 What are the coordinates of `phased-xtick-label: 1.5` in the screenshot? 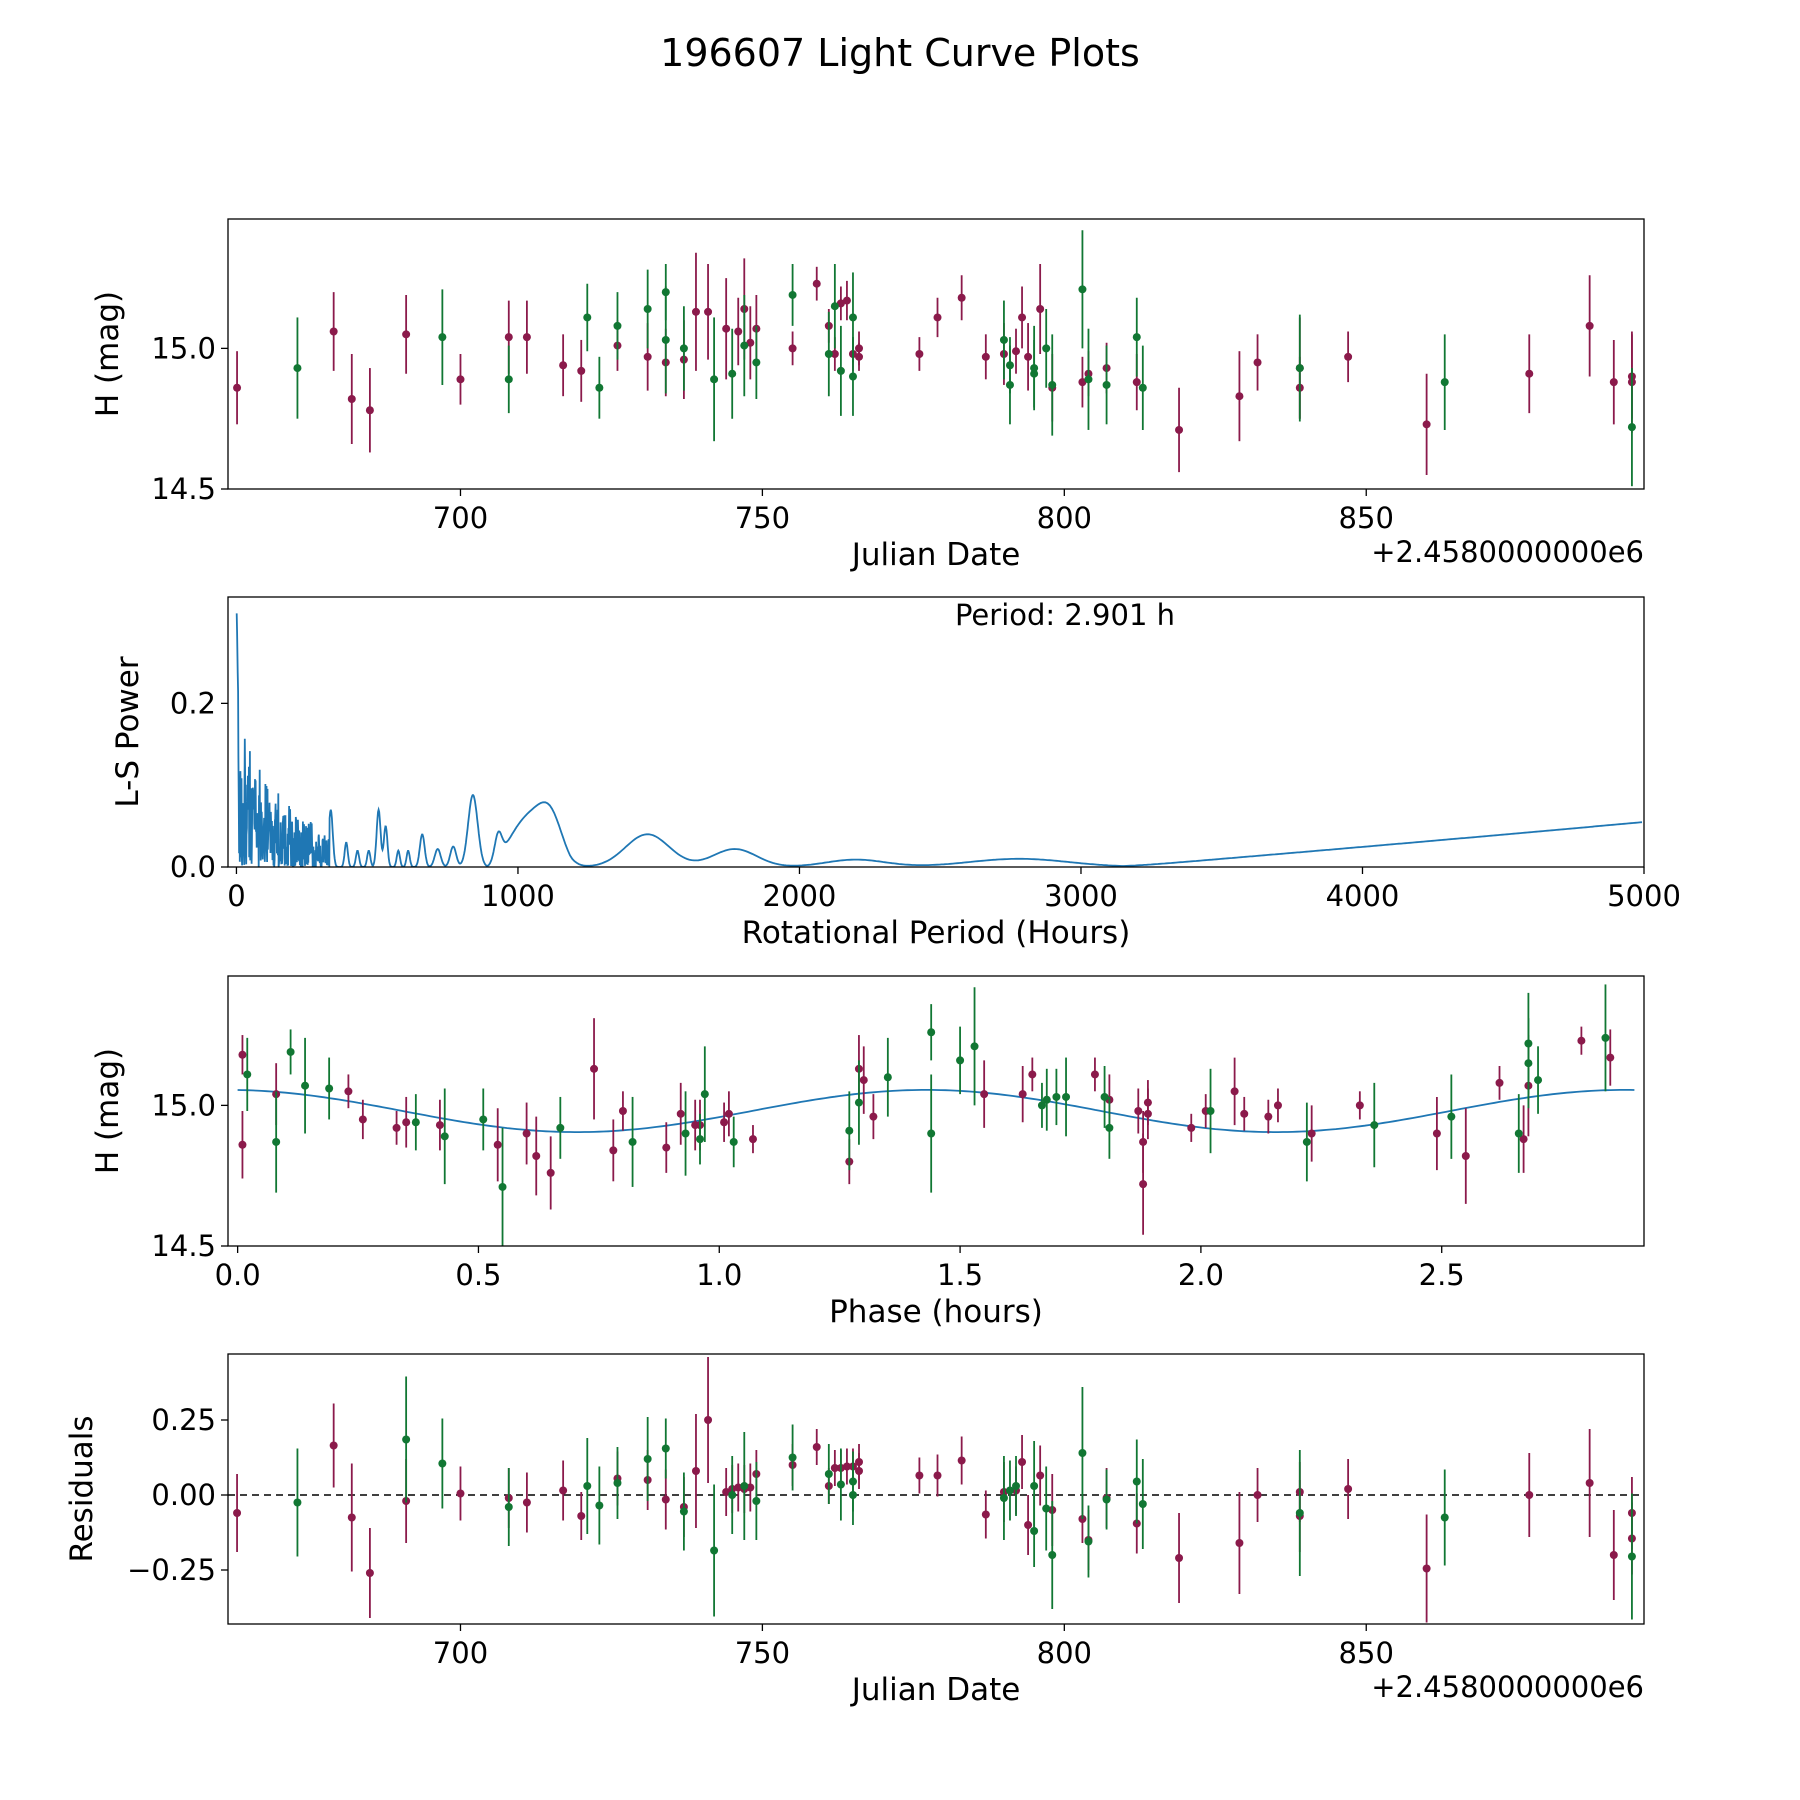 It's located at (960, 1275).